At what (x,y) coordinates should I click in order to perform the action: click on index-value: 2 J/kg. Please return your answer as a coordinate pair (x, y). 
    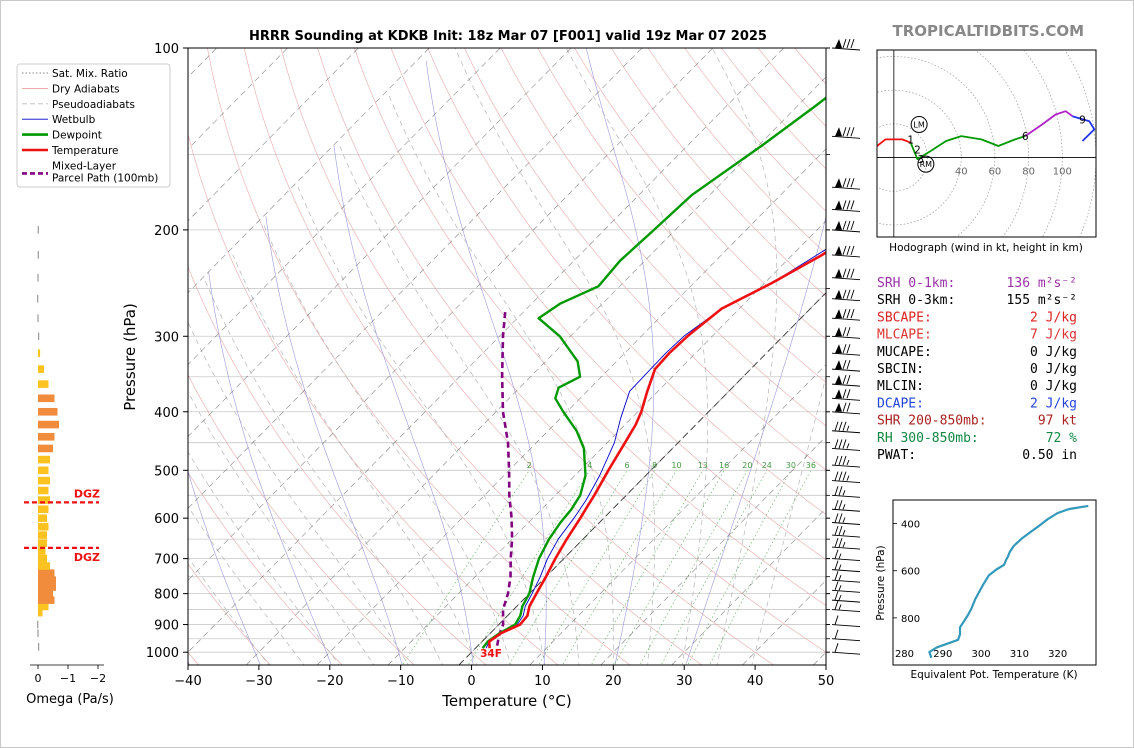
    Looking at the image, I should click on (1053, 317).